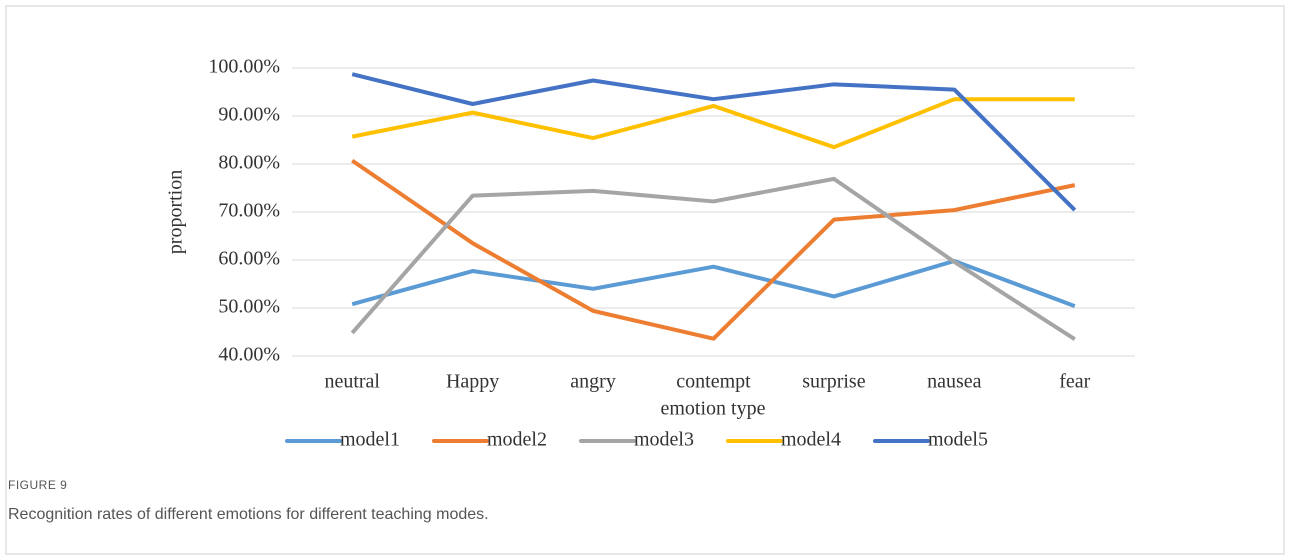 This screenshot has width=1290, height=560. Describe the element at coordinates (176, 212) in the screenshot. I see `y-axis-label: proportion` at that location.